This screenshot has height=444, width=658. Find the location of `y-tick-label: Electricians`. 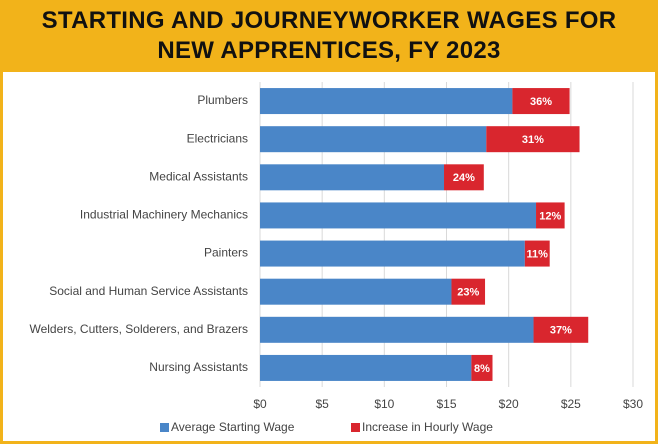

y-tick-label: Electricians is located at coordinates (217, 138).